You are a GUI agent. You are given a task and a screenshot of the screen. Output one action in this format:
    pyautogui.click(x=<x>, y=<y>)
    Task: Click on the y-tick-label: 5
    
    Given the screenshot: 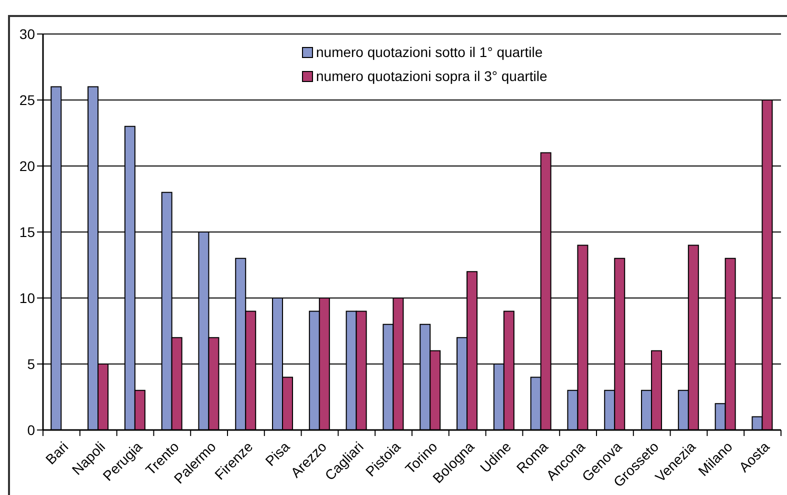 What is the action you would take?
    pyautogui.click(x=31, y=364)
    